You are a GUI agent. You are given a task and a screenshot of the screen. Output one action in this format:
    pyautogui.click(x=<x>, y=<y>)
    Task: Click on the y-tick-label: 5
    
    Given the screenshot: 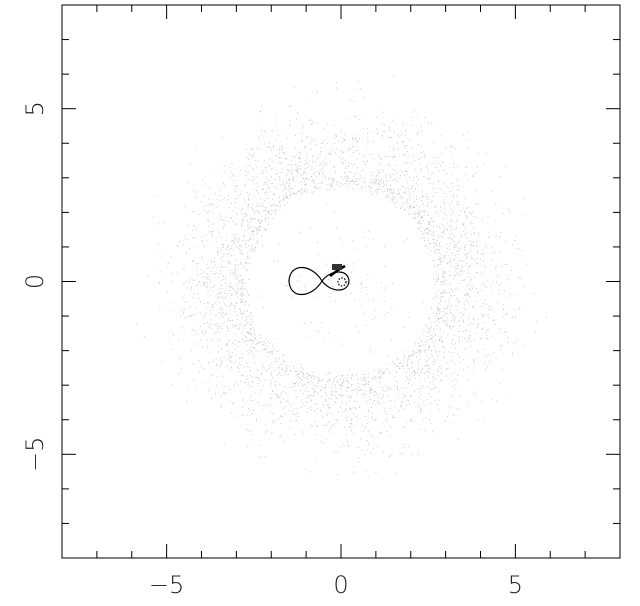 What is the action you would take?
    pyautogui.click(x=35, y=108)
    